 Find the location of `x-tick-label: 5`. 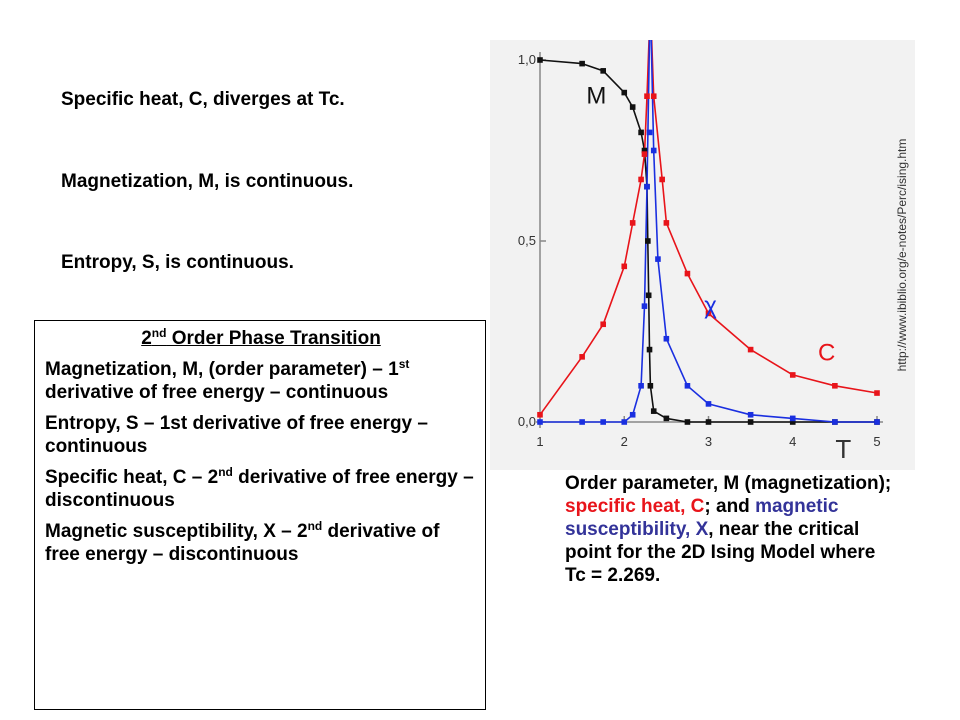

x-tick-label: 5 is located at coordinates (876, 441).